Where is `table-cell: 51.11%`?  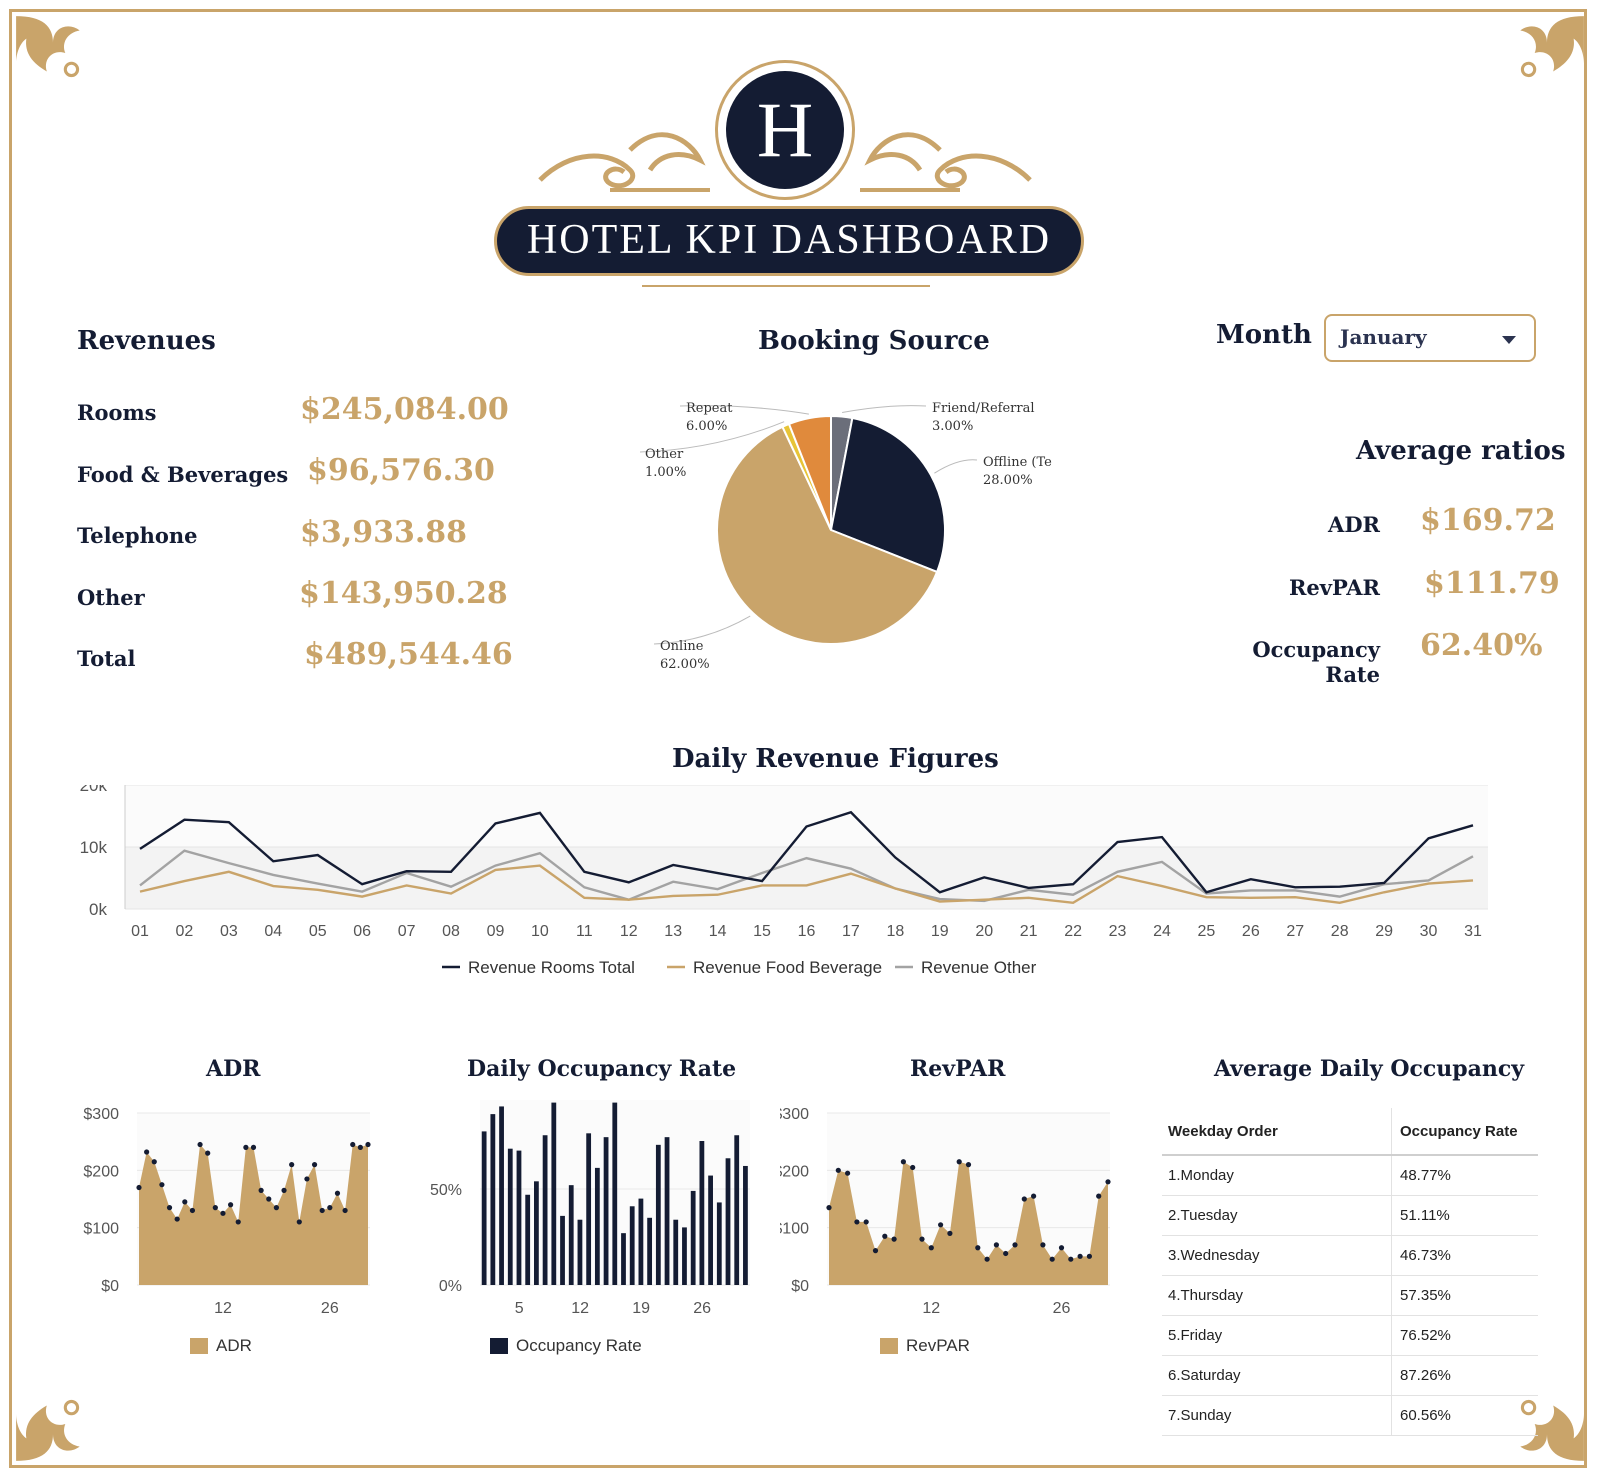 table-cell: 51.11% is located at coordinates (1425, 1215).